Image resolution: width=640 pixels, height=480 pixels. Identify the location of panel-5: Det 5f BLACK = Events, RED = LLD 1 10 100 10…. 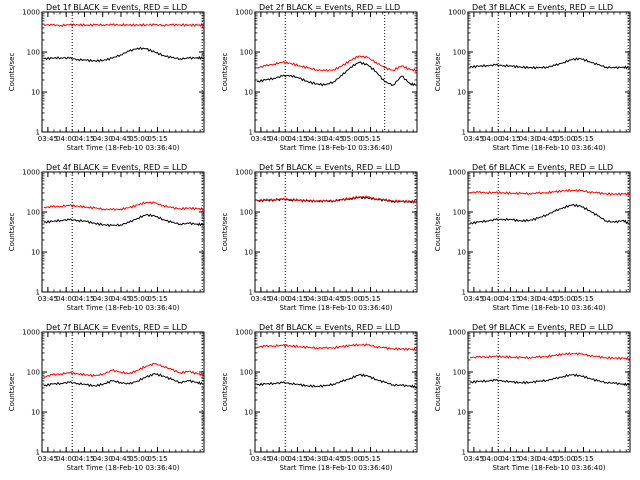
(319, 237).